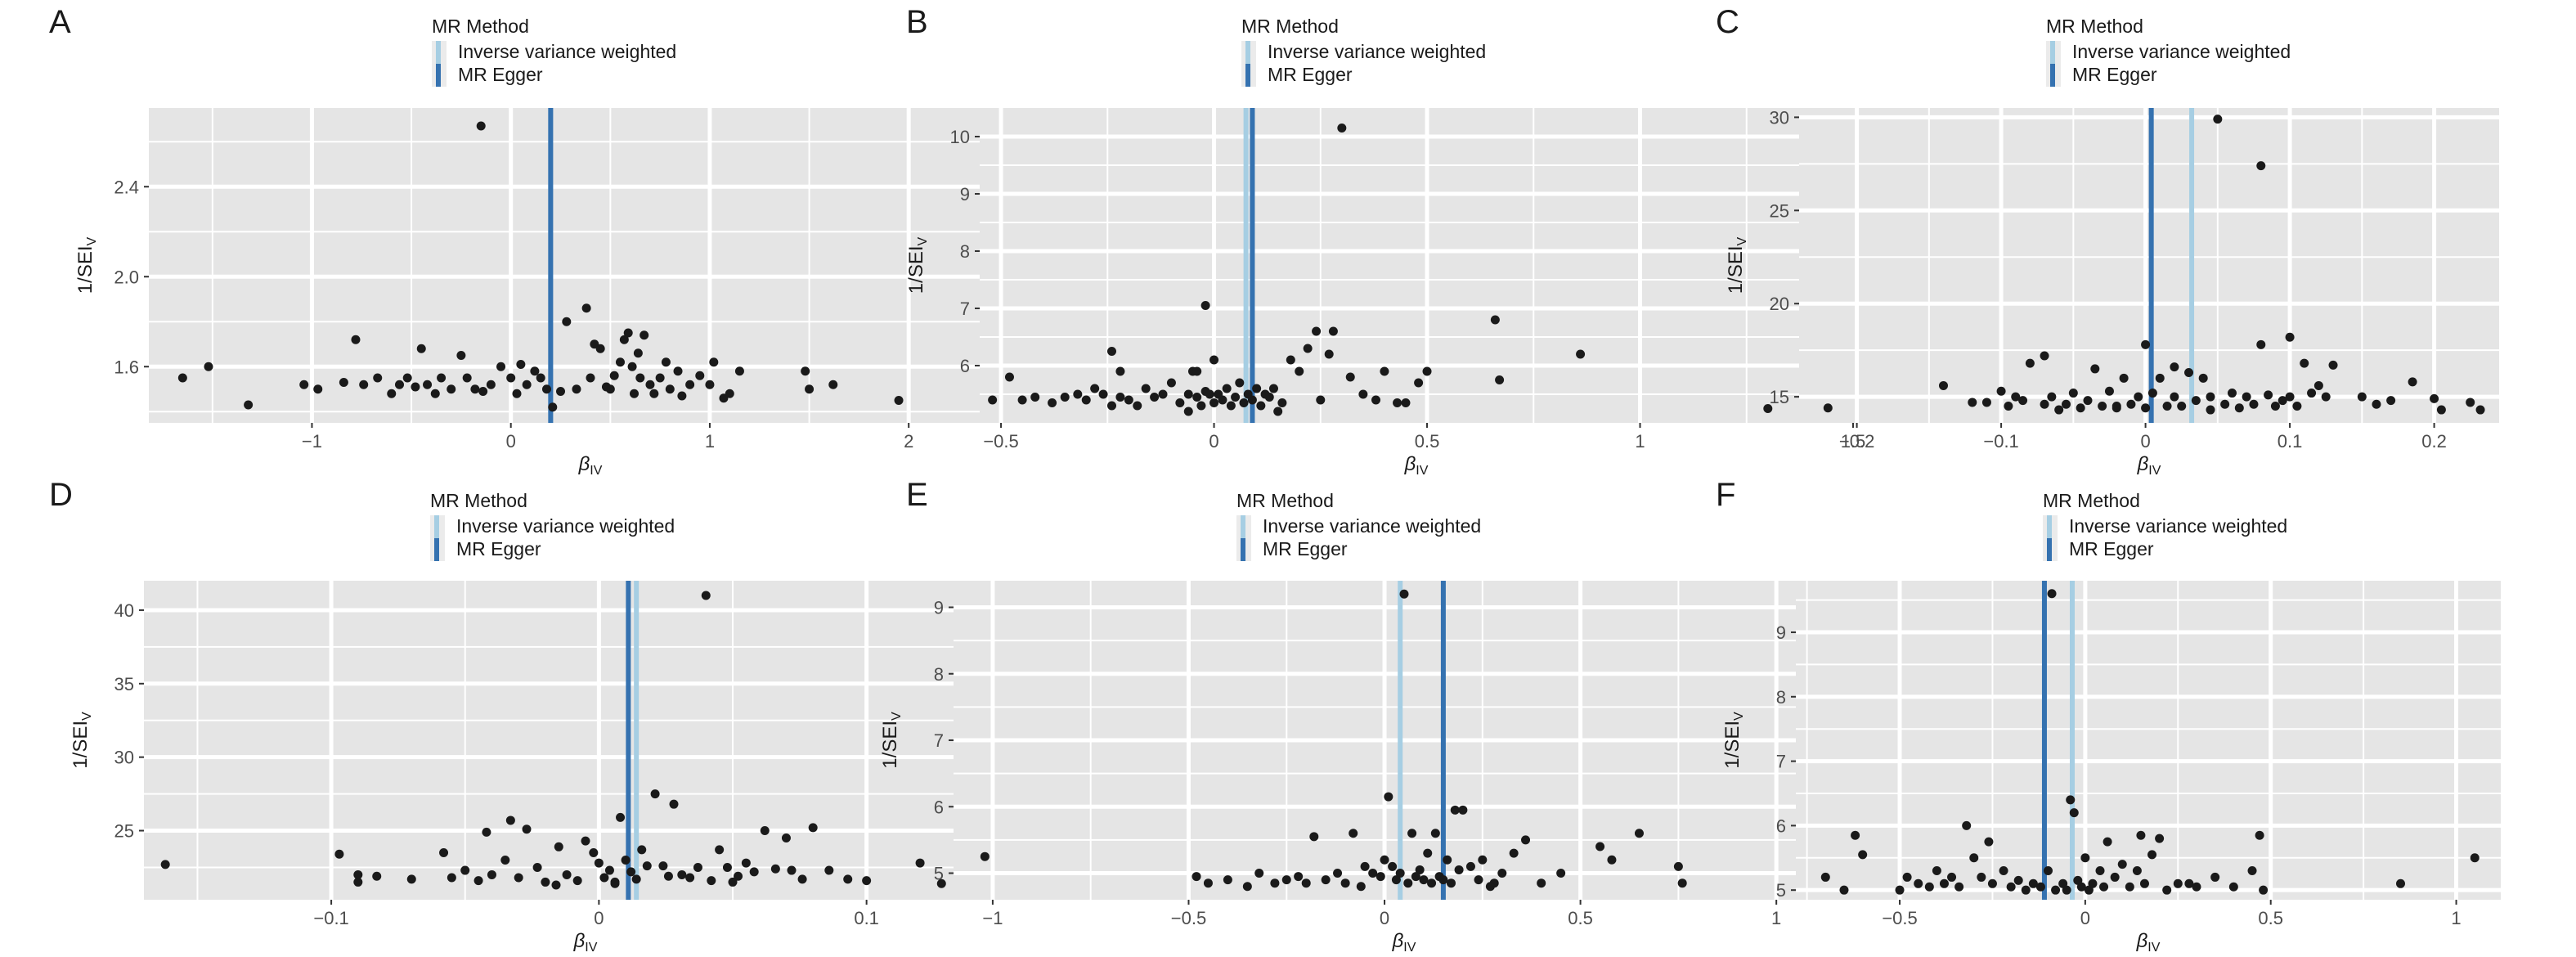 The image size is (2576, 957). What do you see at coordinates (2290, 441) in the screenshot?
I see `x-tick-label: 0.1` at bounding box center [2290, 441].